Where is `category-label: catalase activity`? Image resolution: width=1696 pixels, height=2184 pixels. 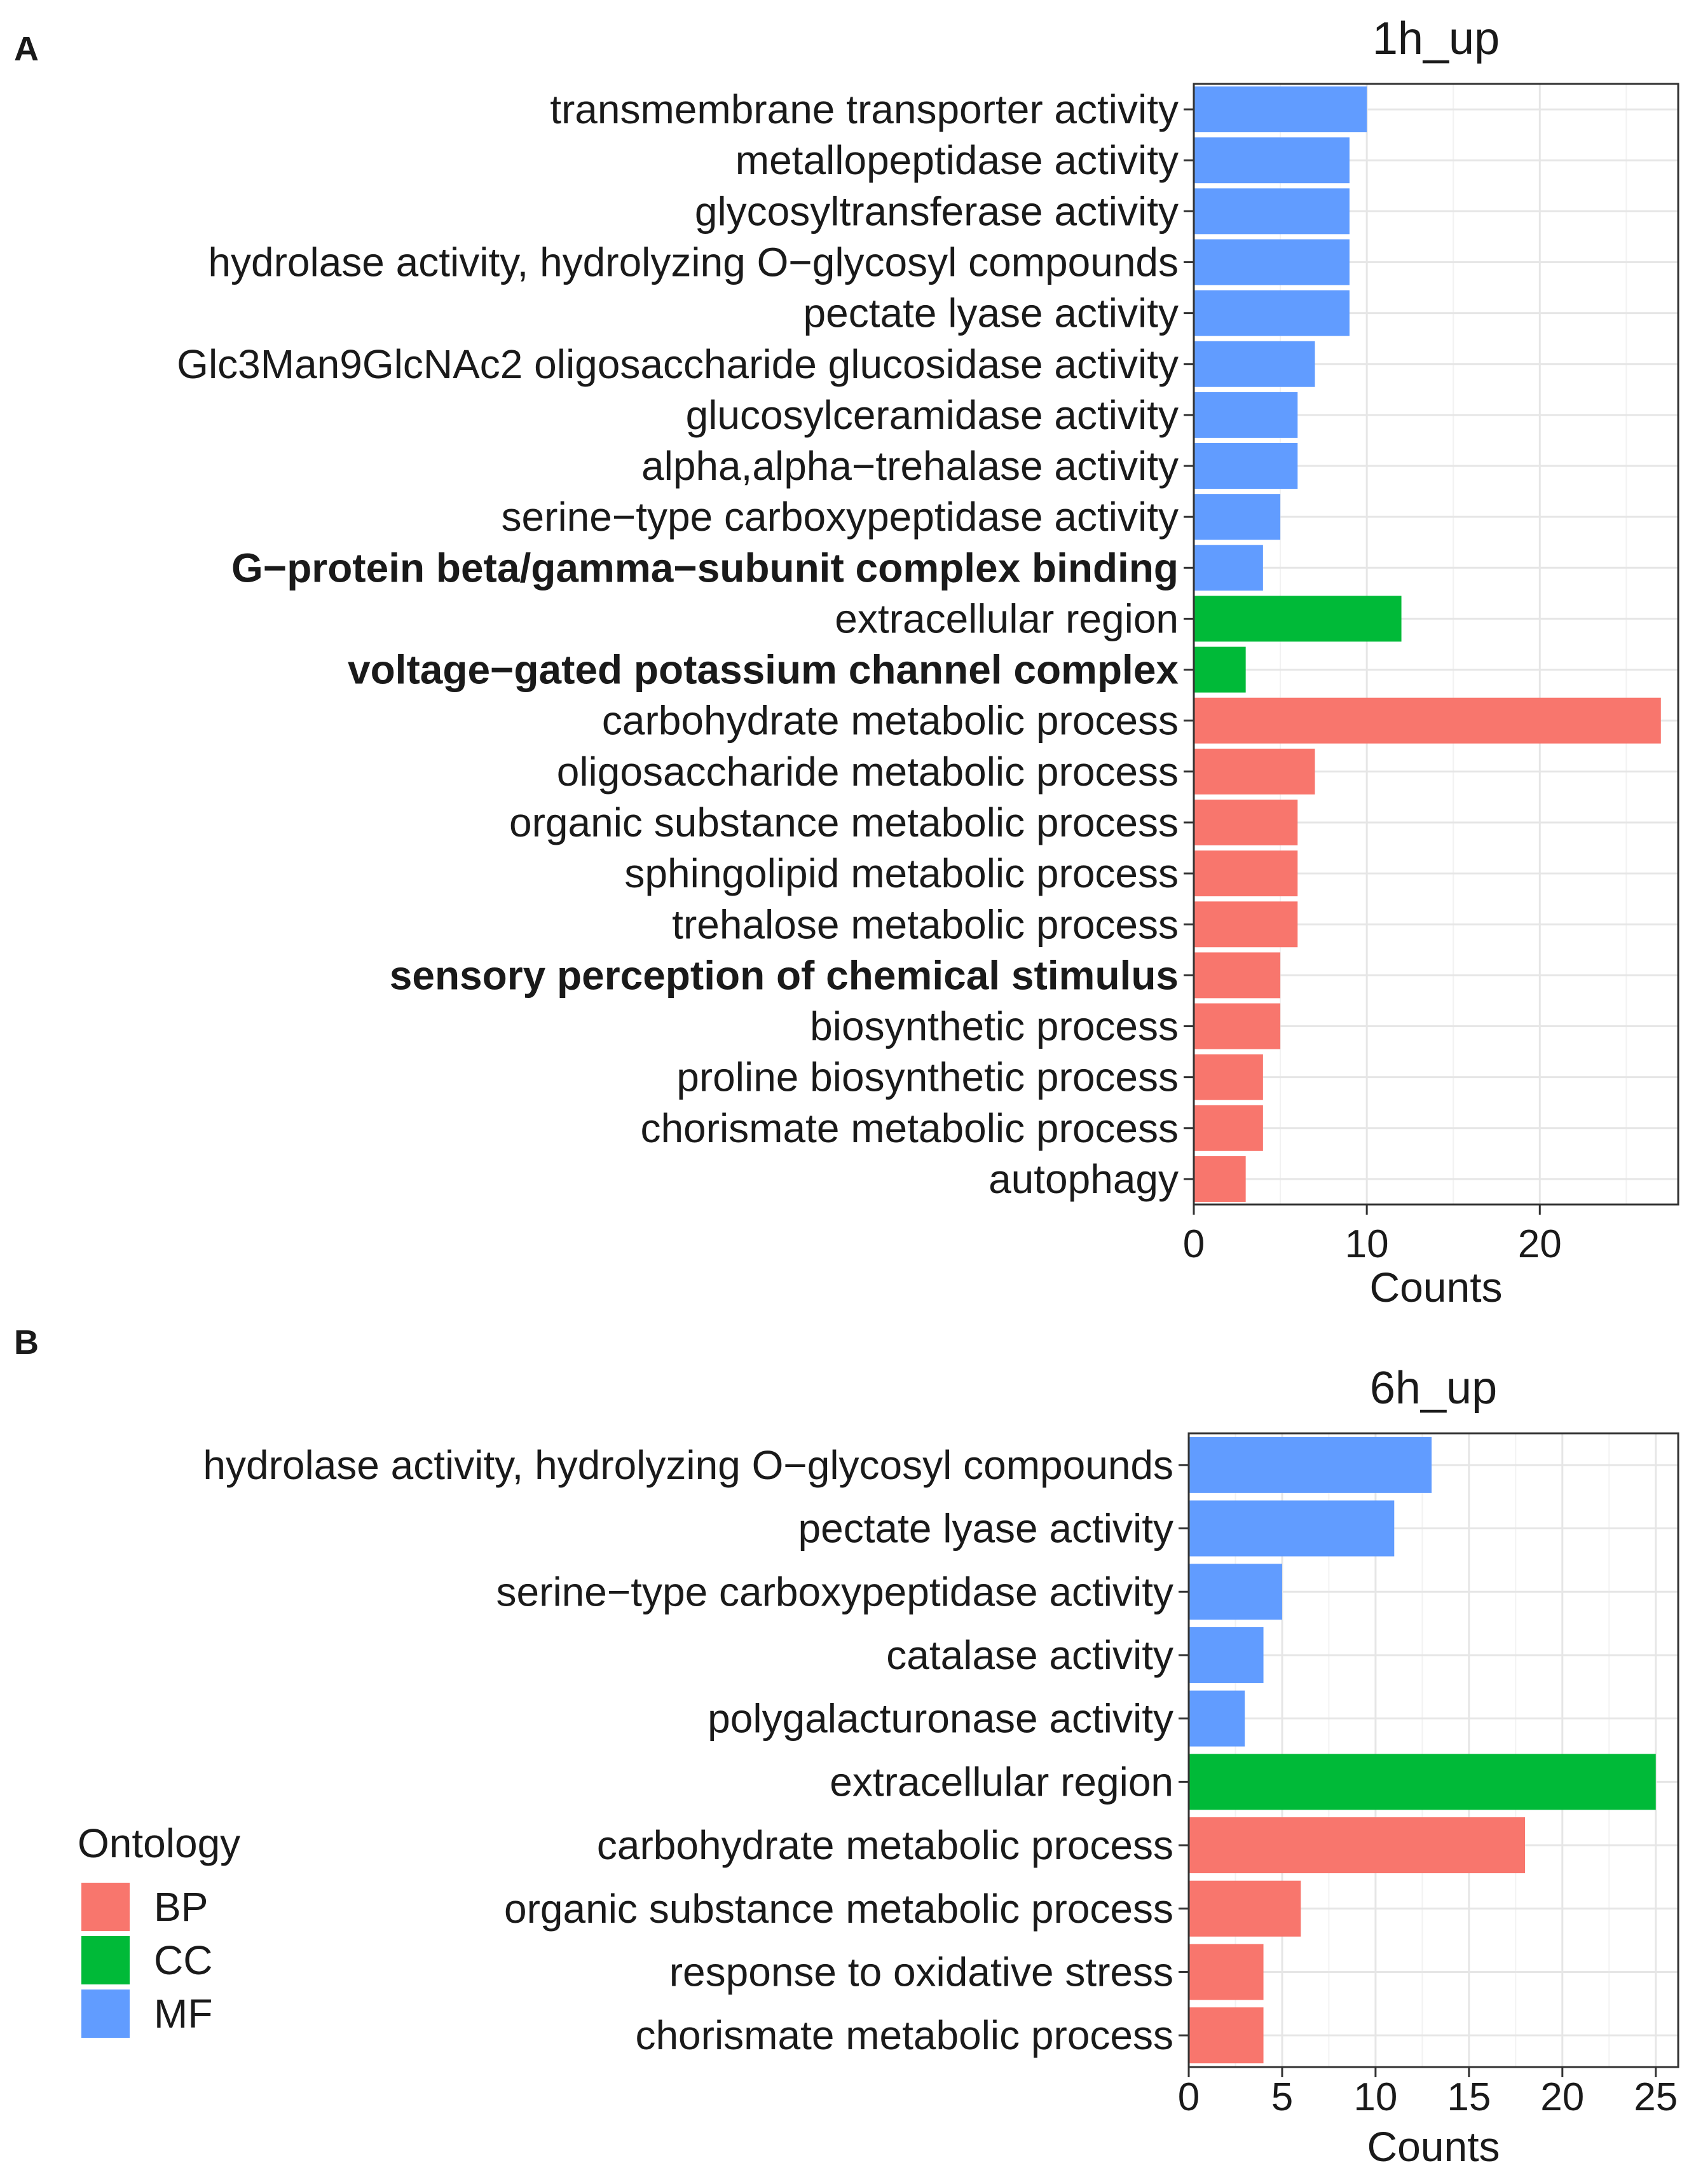 category-label: catalase activity is located at coordinates (1029, 1655).